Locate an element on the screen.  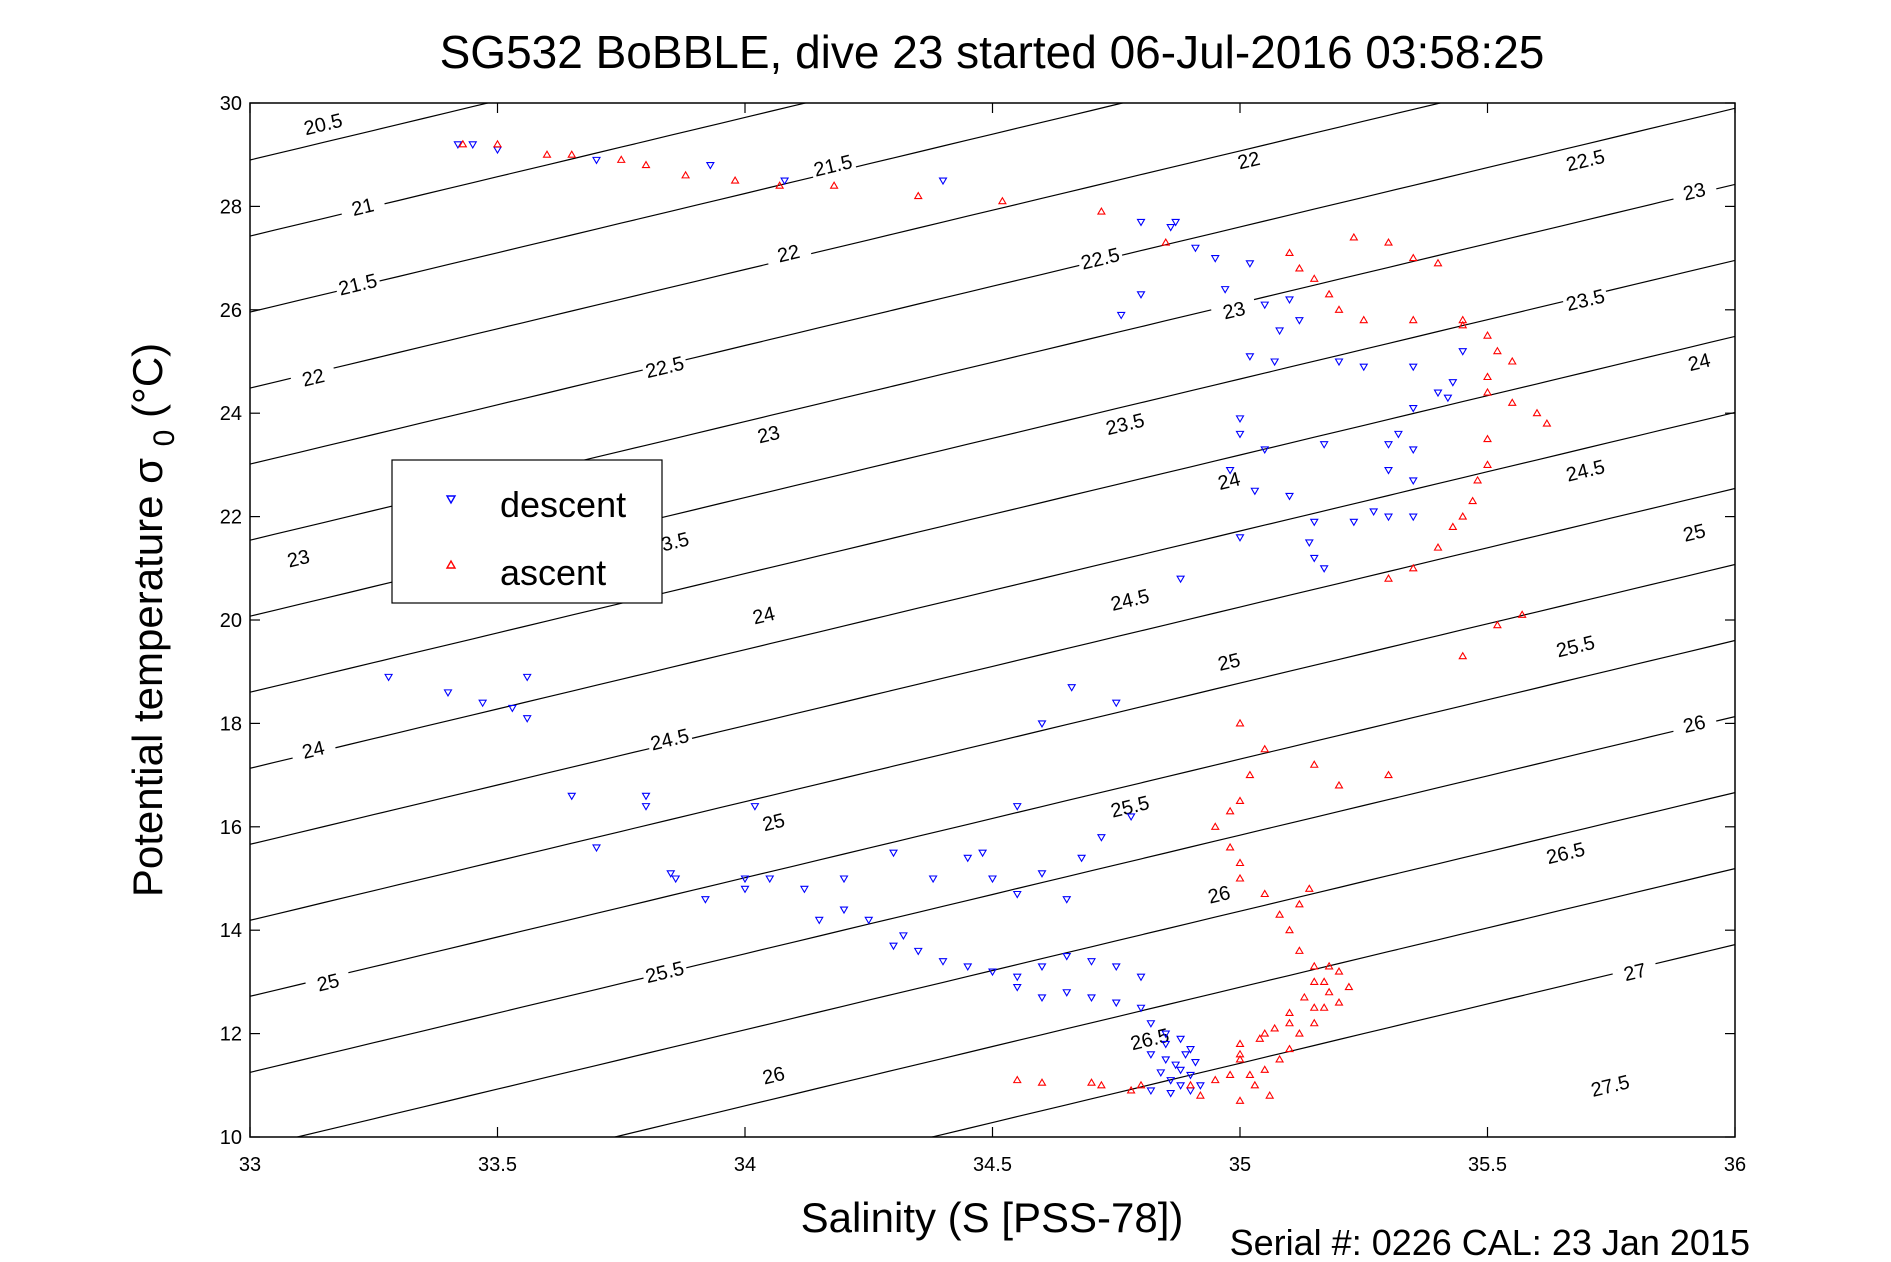
y-tick-label: 26 is located at coordinates (231, 311).